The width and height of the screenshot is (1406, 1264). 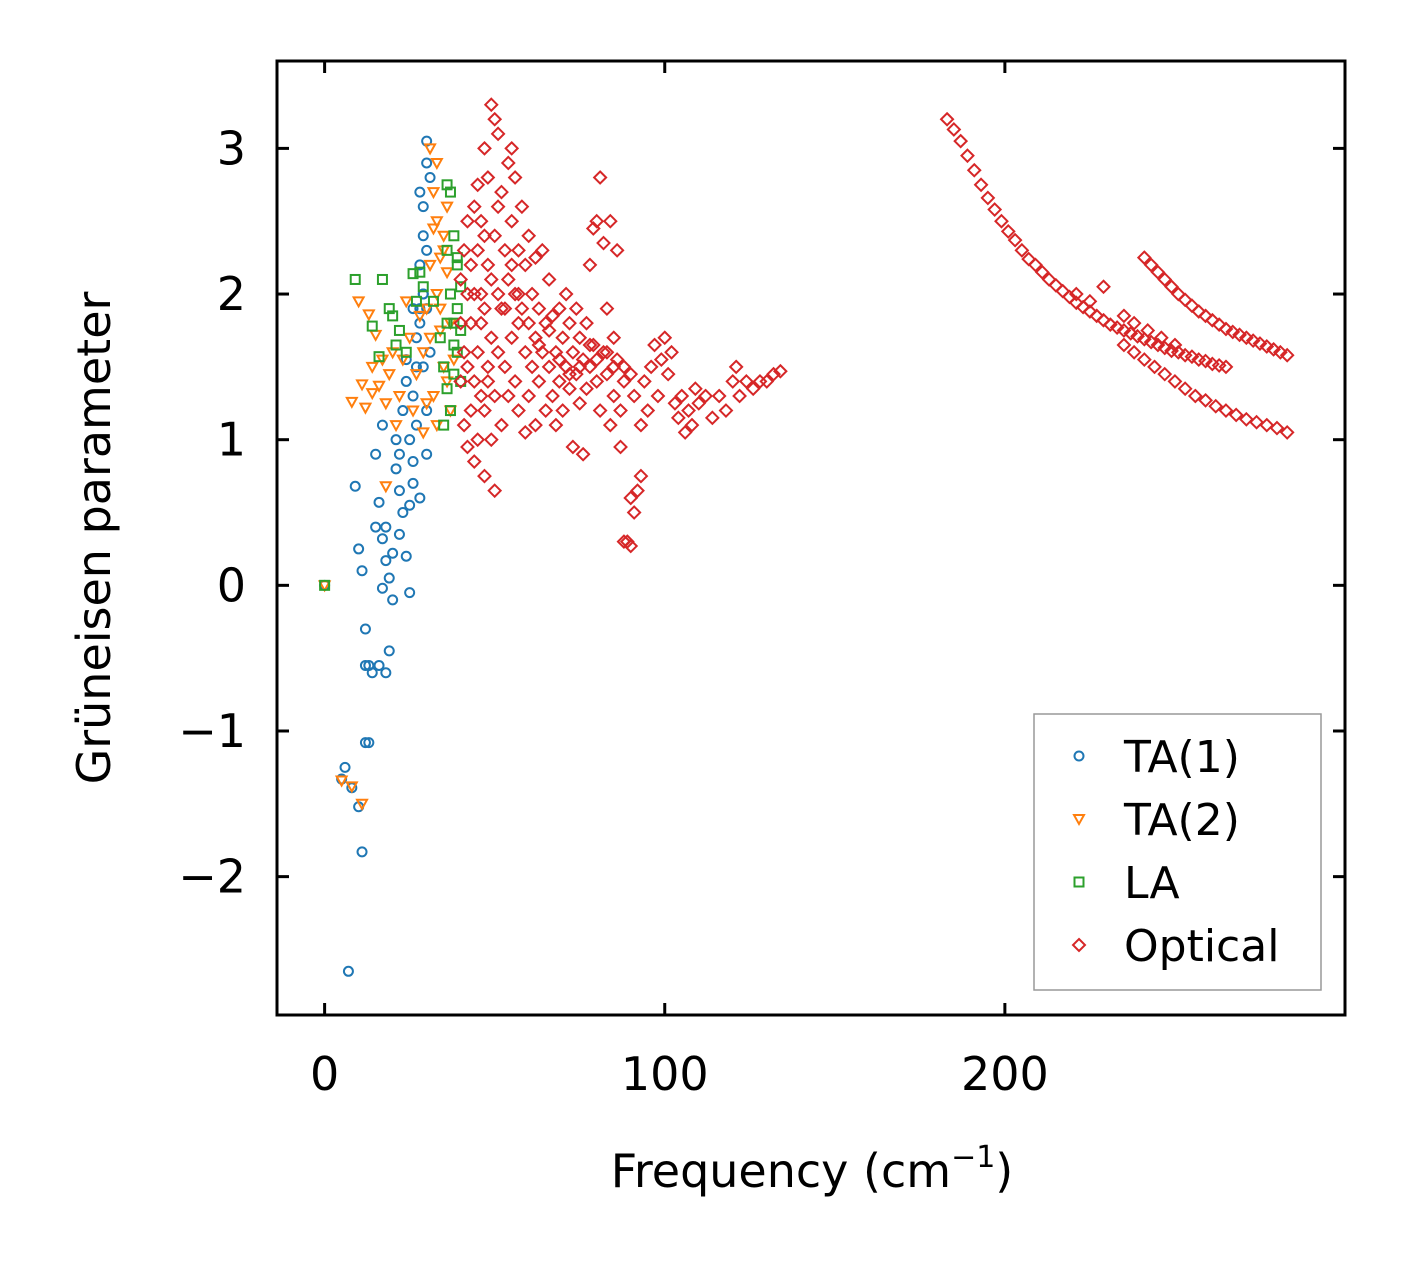 I want to click on y-tick-label: 1, so click(x=231, y=440).